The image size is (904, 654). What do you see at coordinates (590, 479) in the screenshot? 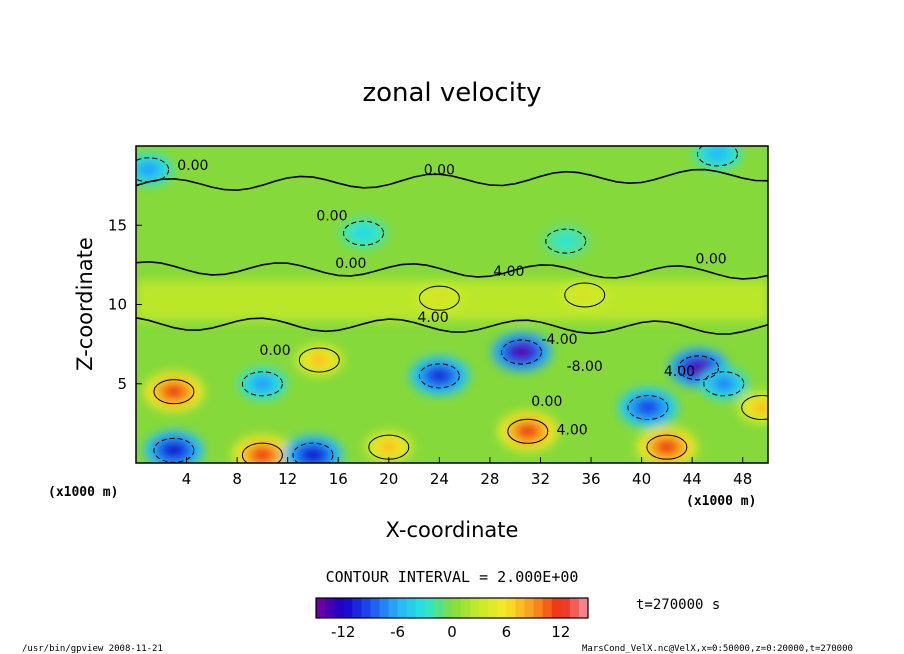
I see `x-tick-label: 36` at bounding box center [590, 479].